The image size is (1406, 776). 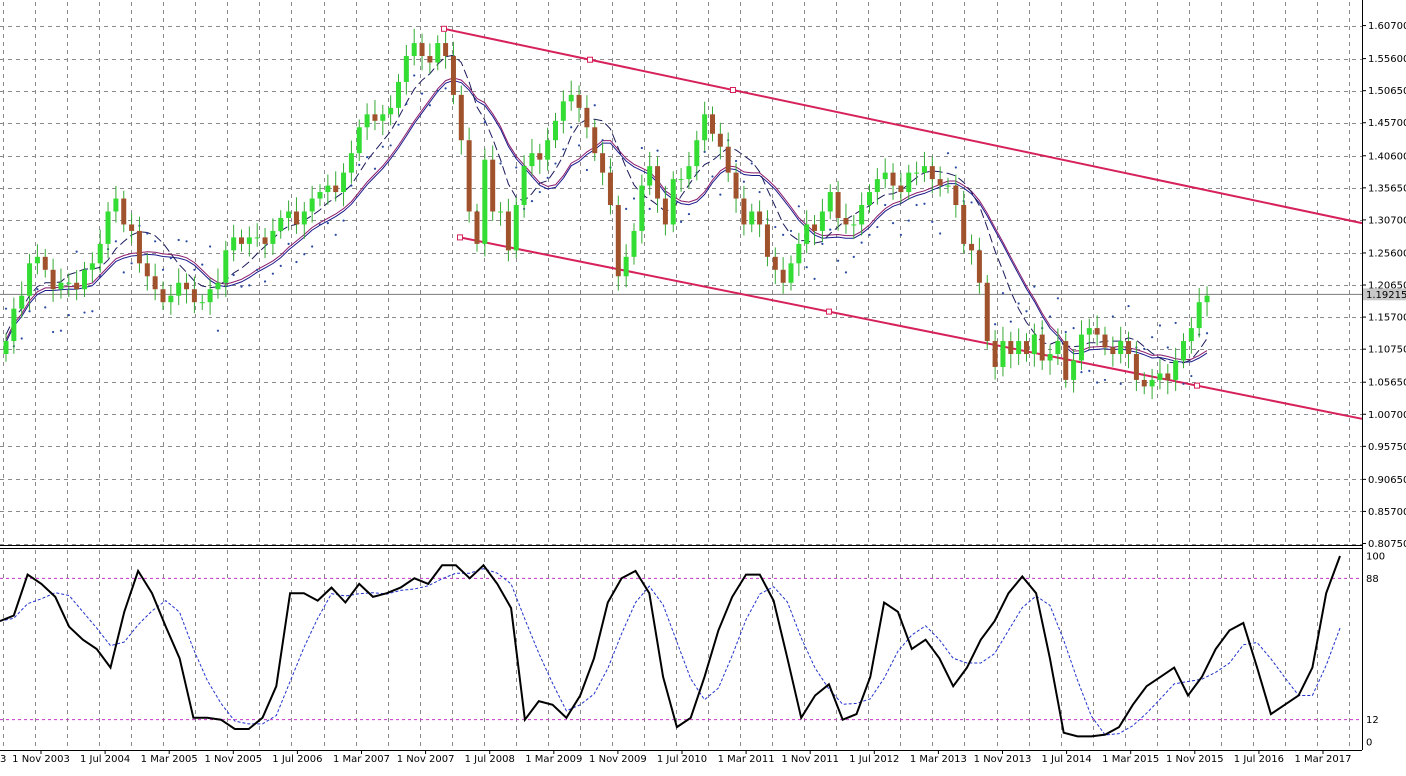 What do you see at coordinates (1387, 415) in the screenshot?
I see `price-tick-label: 1.00700` at bounding box center [1387, 415].